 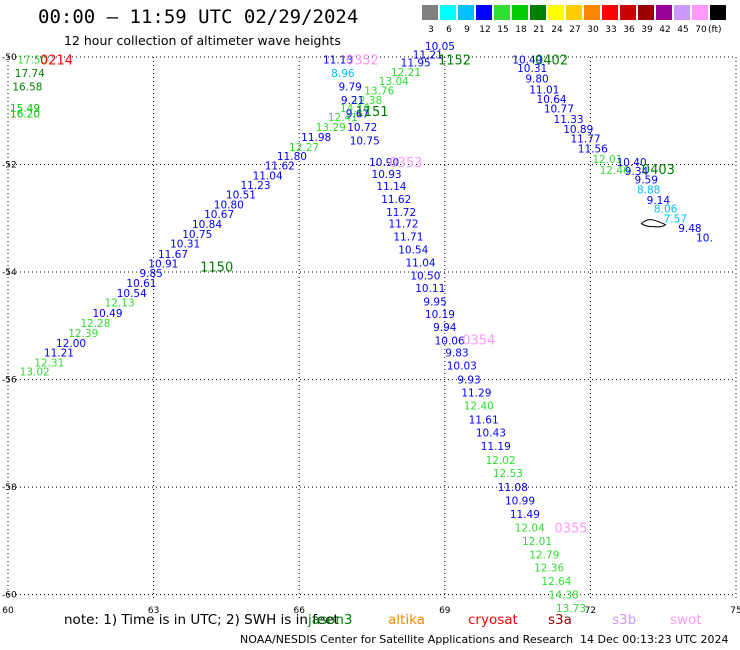 What do you see at coordinates (365, 141) in the screenshot?
I see `swh-value: 10.75` at bounding box center [365, 141].